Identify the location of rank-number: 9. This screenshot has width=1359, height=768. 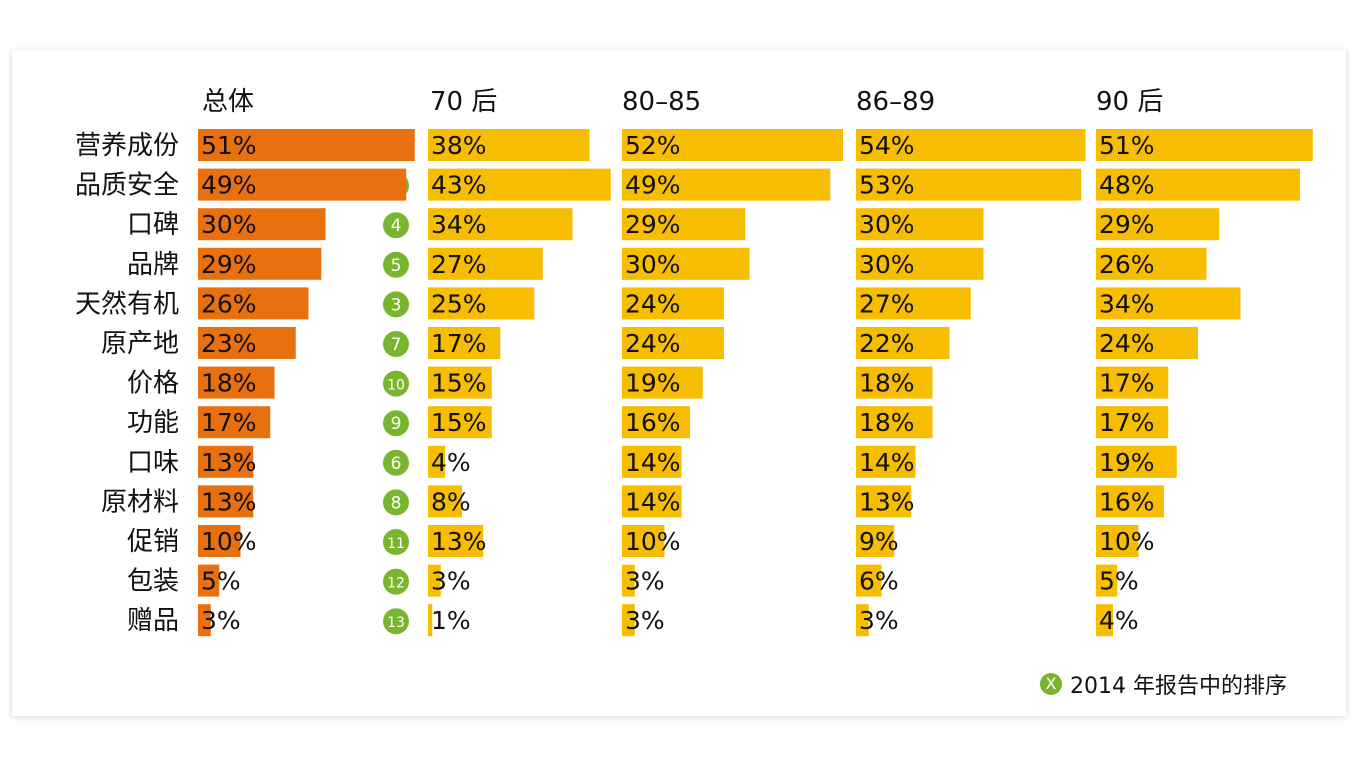
(396, 424).